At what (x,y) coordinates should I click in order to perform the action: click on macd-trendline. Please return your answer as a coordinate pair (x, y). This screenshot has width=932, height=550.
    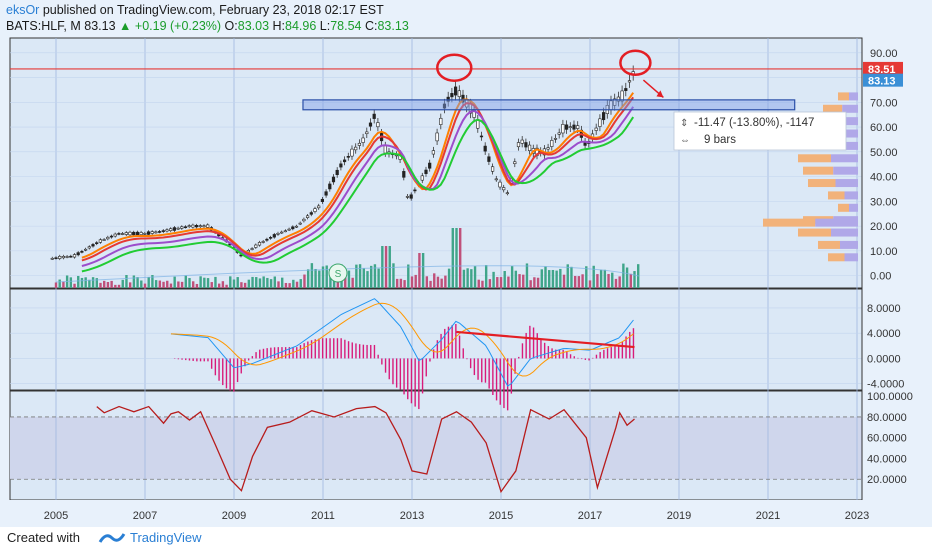
    Looking at the image, I should click on (545, 339).